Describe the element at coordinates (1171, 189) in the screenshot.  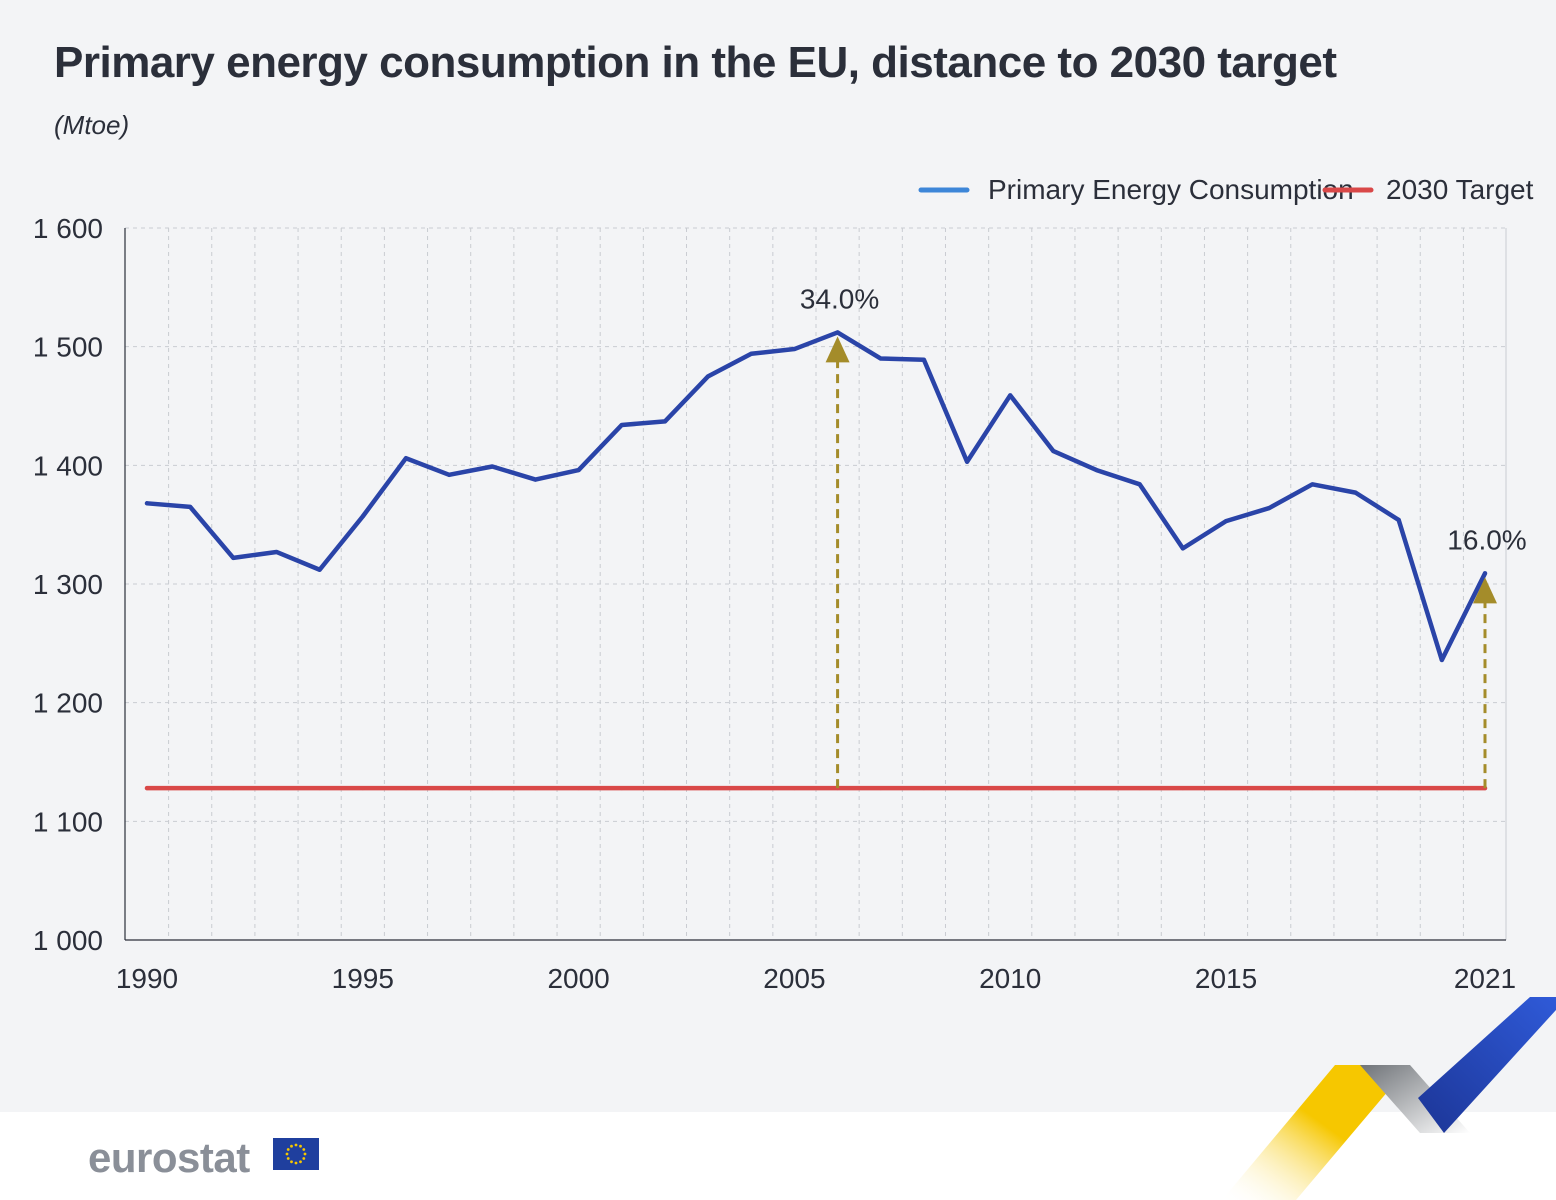
I see `legend-label: Primary Energy Consumption` at that location.